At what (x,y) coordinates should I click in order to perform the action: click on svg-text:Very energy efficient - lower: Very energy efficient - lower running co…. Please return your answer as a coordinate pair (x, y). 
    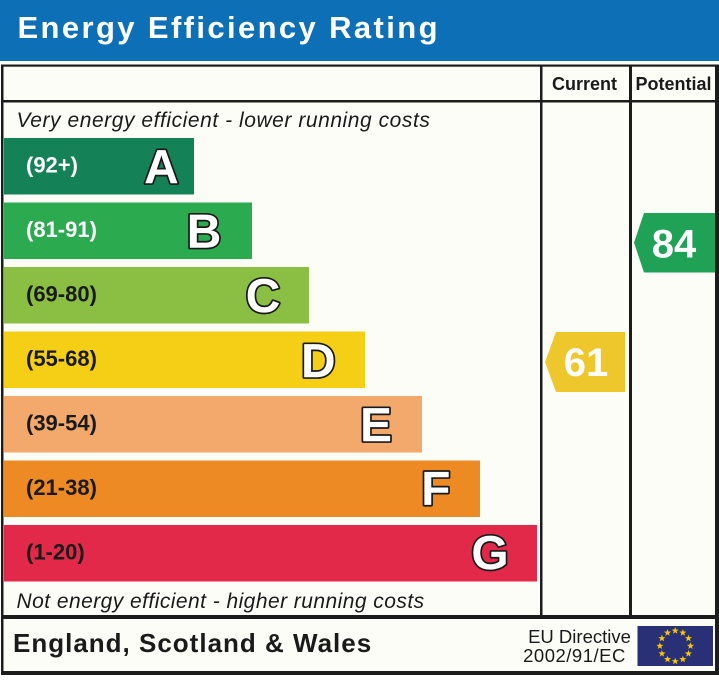
    Looking at the image, I should click on (224, 120).